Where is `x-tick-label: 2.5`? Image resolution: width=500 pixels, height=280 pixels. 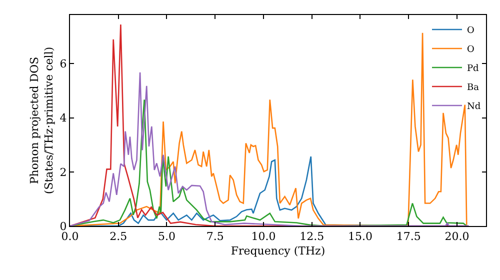 x-tick-label: 2.5 is located at coordinates (119, 237).